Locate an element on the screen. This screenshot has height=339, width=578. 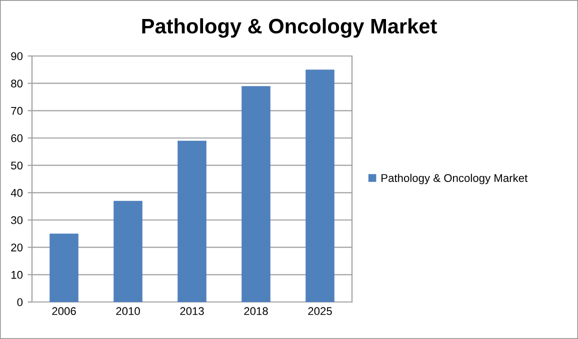
chart-title: Pathology & Oncology Market is located at coordinates (289, 28).